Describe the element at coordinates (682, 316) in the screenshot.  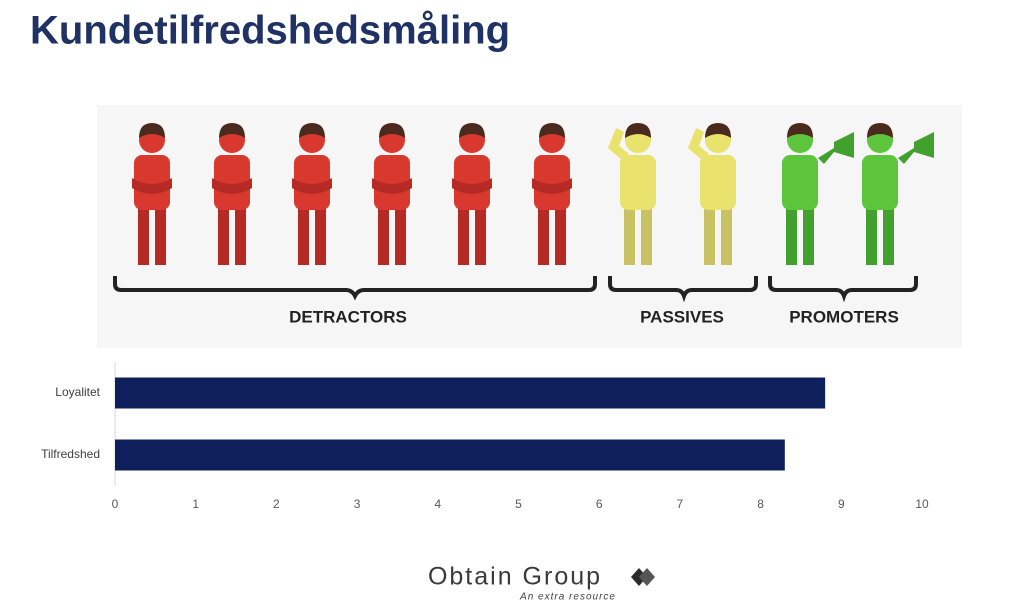
I see `group-label: PASSIVES` at that location.